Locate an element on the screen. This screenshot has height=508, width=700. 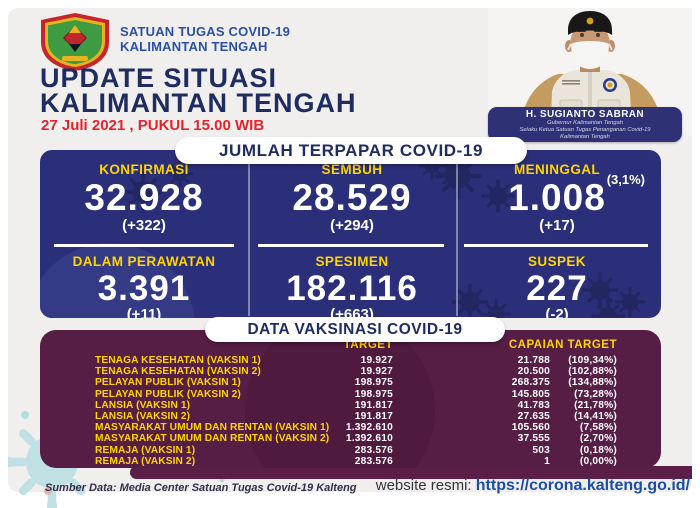
vax-label: MASYARAKAT UMUM DAN RENTAN (VAKSIN 1) is located at coordinates (212, 428).